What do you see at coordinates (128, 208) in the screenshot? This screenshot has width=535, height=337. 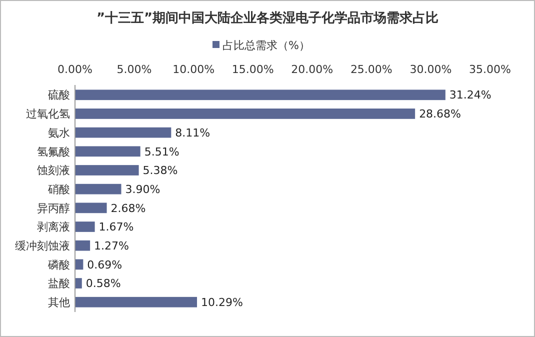 I see `text: 2.68%` at bounding box center [128, 208].